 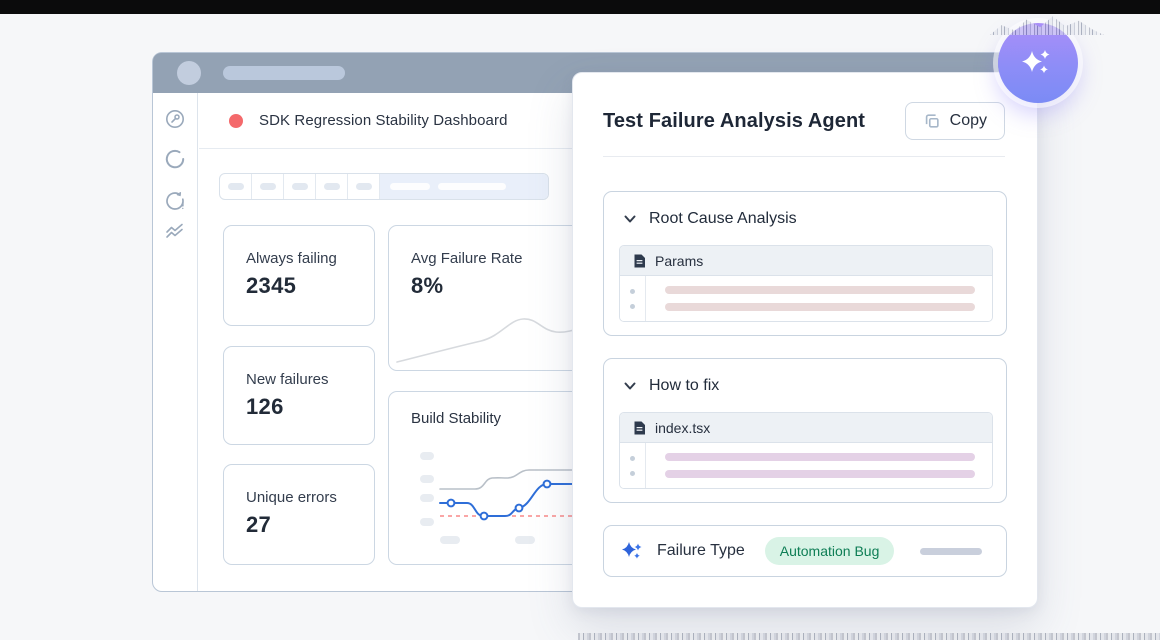 I want to click on window-avatar-placeholder, so click(x=189, y=73).